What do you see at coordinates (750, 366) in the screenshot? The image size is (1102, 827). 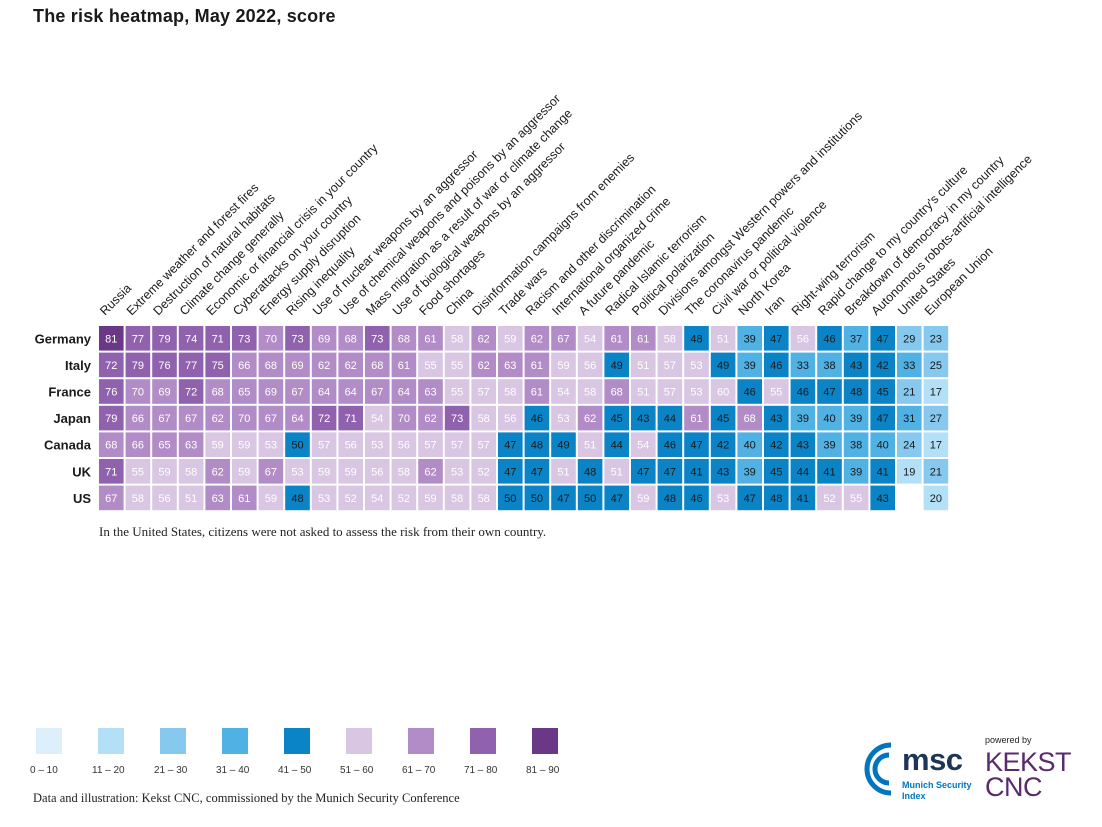 I see `cell-value-label: 39` at bounding box center [750, 366].